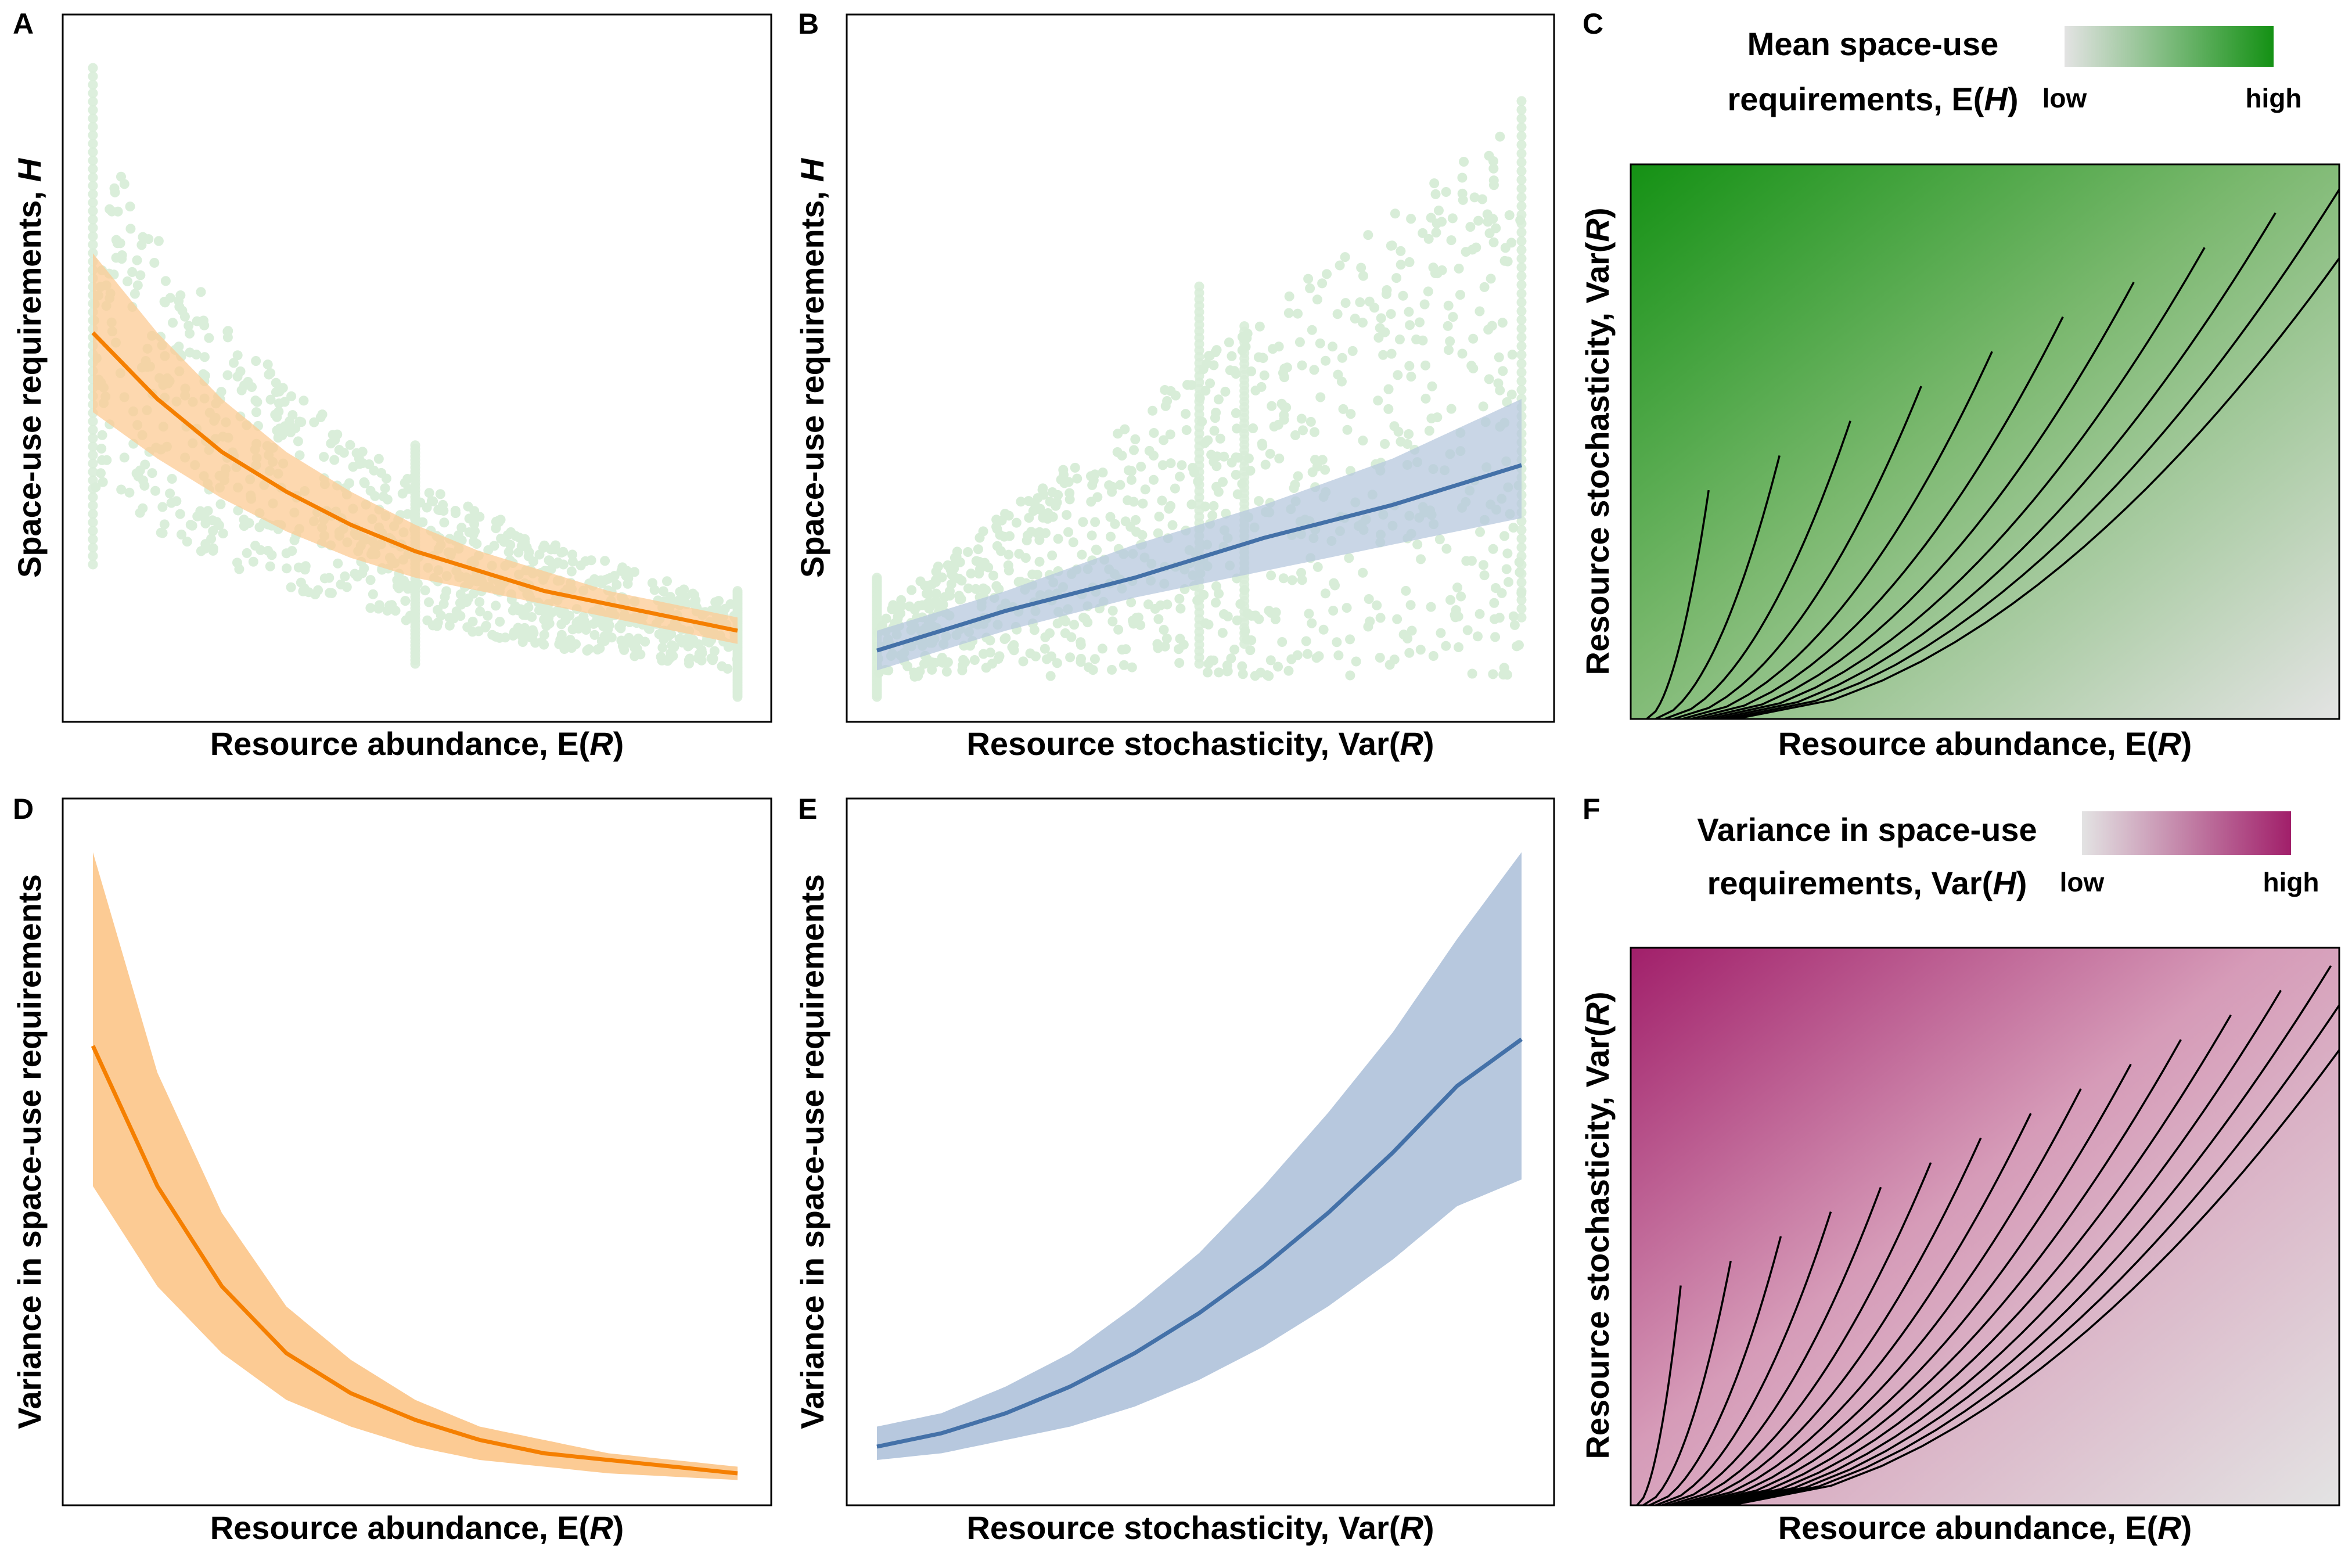  I want to click on panel-letter-d: D, so click(24, 809).